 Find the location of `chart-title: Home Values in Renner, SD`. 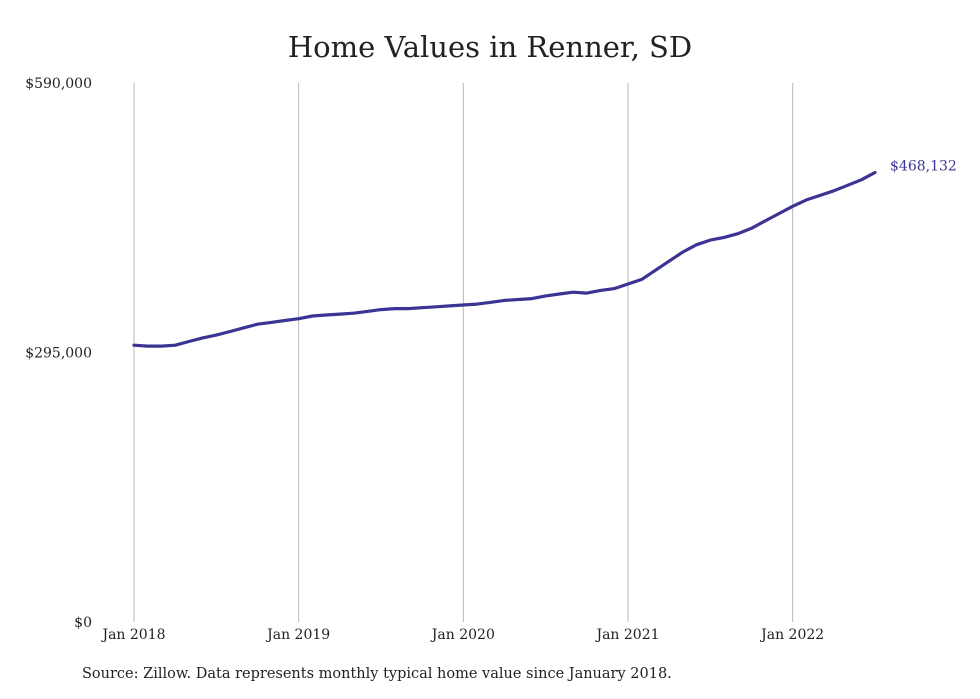

chart-title: Home Values in Renner, SD is located at coordinates (490, 47).